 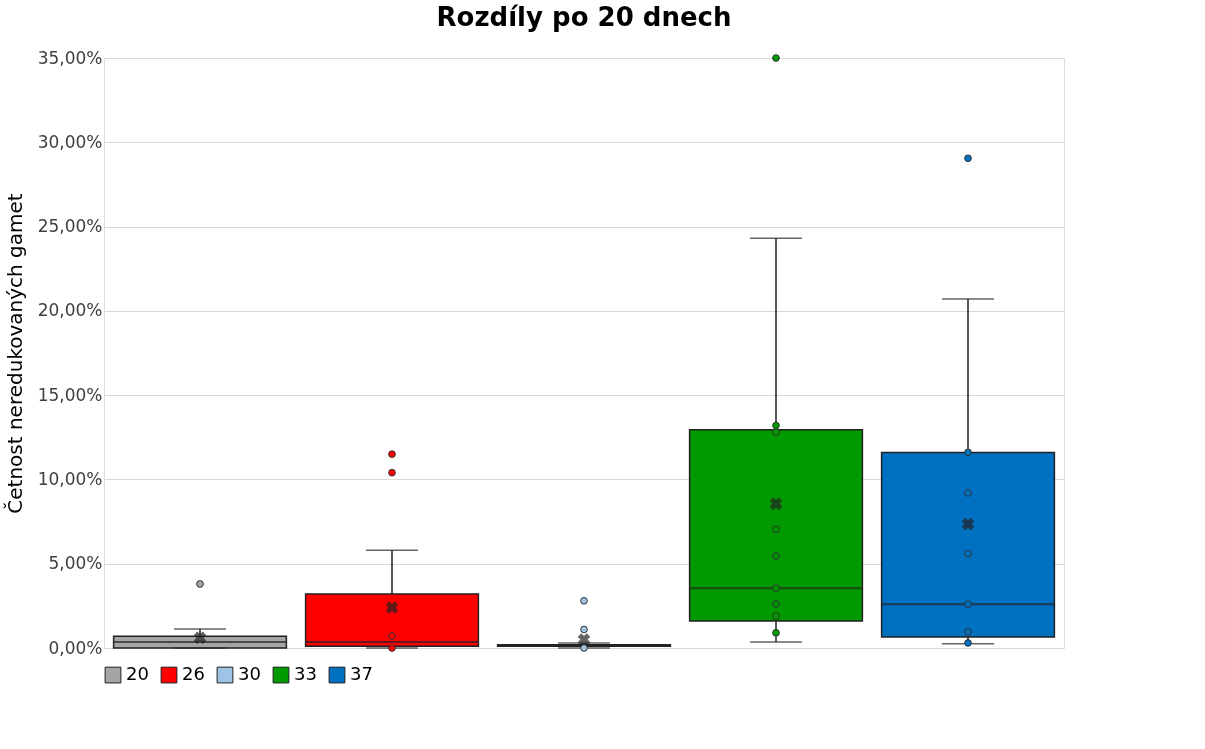 I want to click on chart-title: Rozdíly po 20 dnech, so click(x=584, y=17).